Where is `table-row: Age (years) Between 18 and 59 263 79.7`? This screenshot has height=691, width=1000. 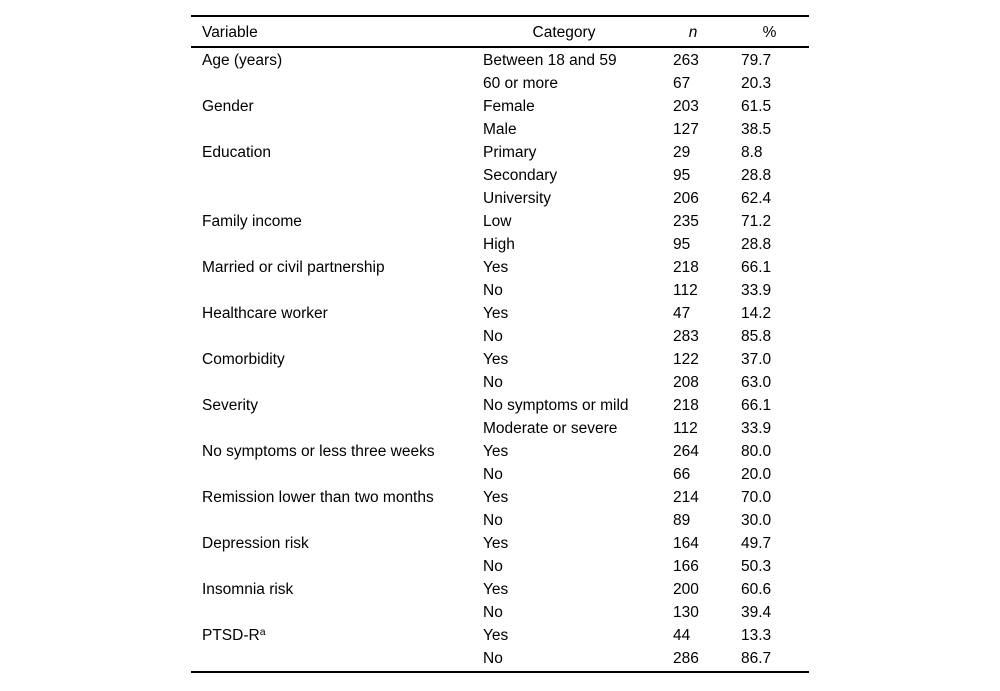
table-row: Age (years) Between 18 and 59 263 79.7 is located at coordinates (500, 60).